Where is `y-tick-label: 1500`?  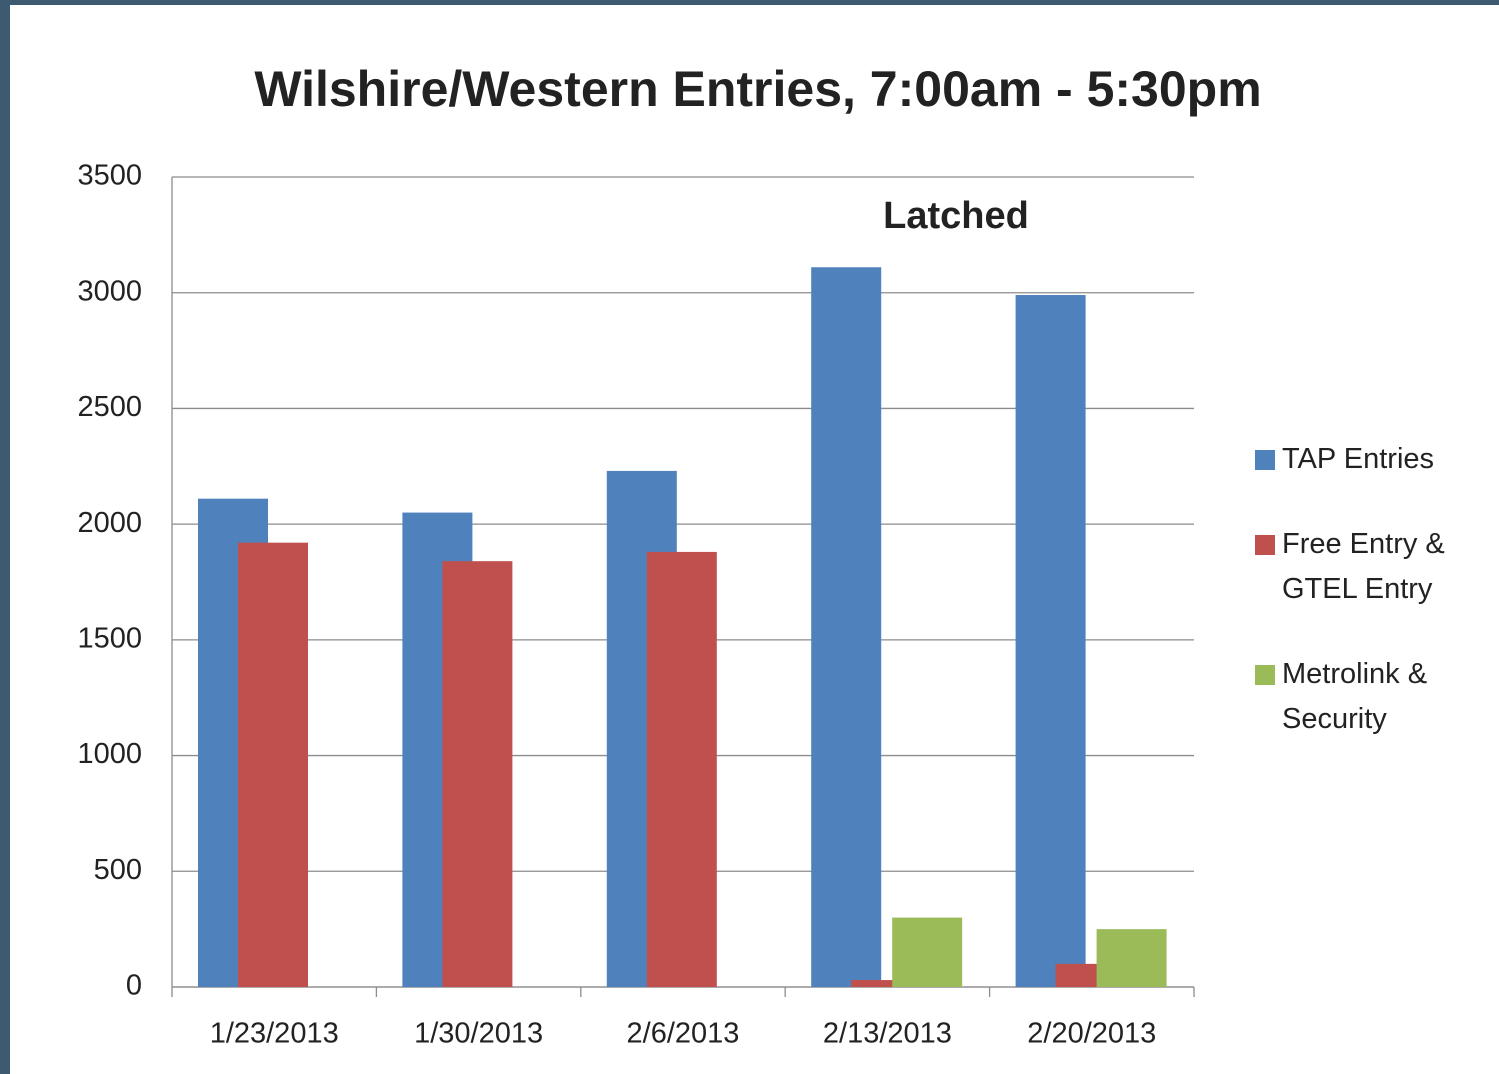 y-tick-label: 1500 is located at coordinates (109, 639).